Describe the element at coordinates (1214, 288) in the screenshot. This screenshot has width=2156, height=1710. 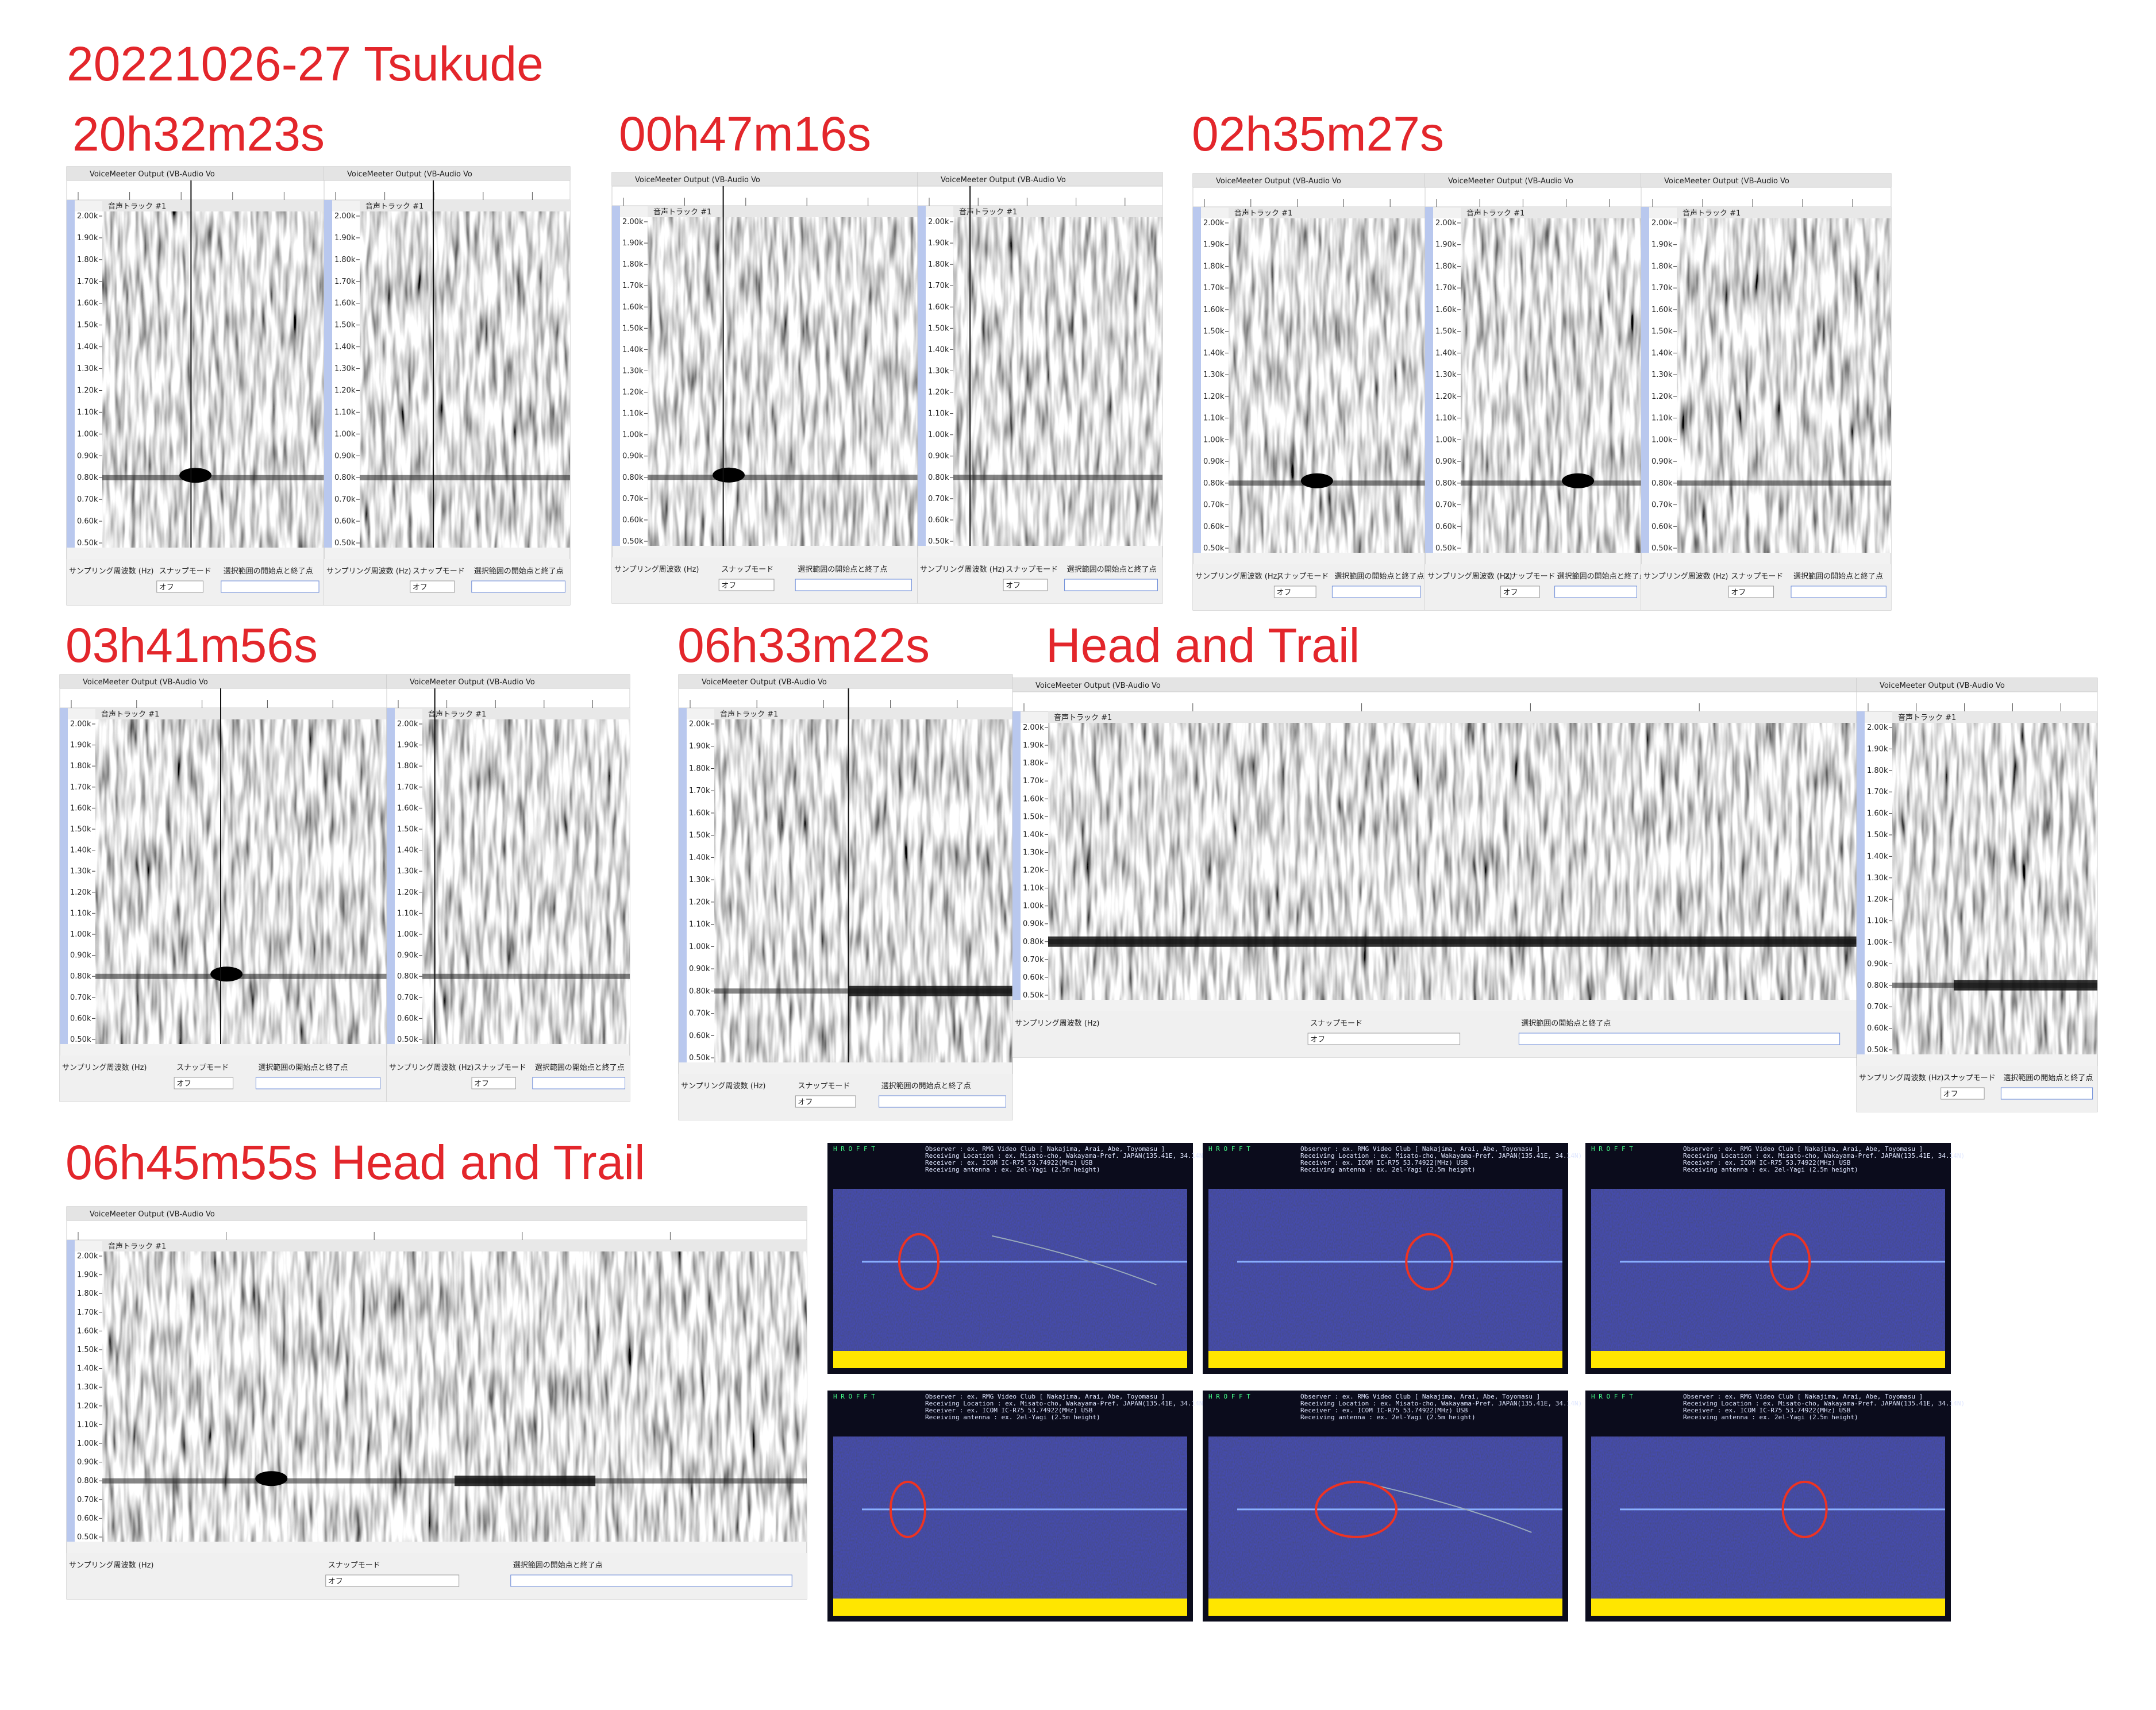
I see `freq-tick-label: 1.70k` at that location.